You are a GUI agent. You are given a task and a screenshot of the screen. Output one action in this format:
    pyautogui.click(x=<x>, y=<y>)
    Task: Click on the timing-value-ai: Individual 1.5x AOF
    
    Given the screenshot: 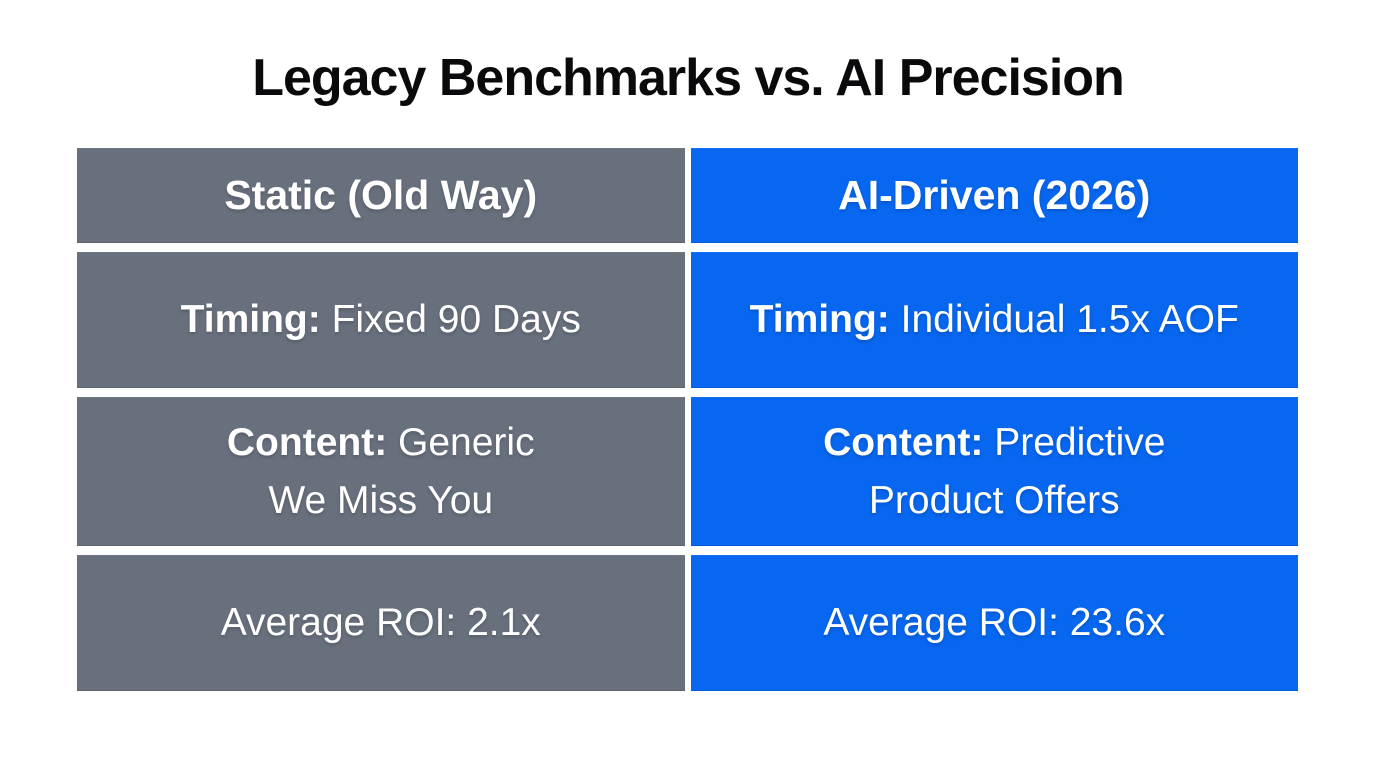 What is the action you would take?
    pyautogui.click(x=1064, y=320)
    